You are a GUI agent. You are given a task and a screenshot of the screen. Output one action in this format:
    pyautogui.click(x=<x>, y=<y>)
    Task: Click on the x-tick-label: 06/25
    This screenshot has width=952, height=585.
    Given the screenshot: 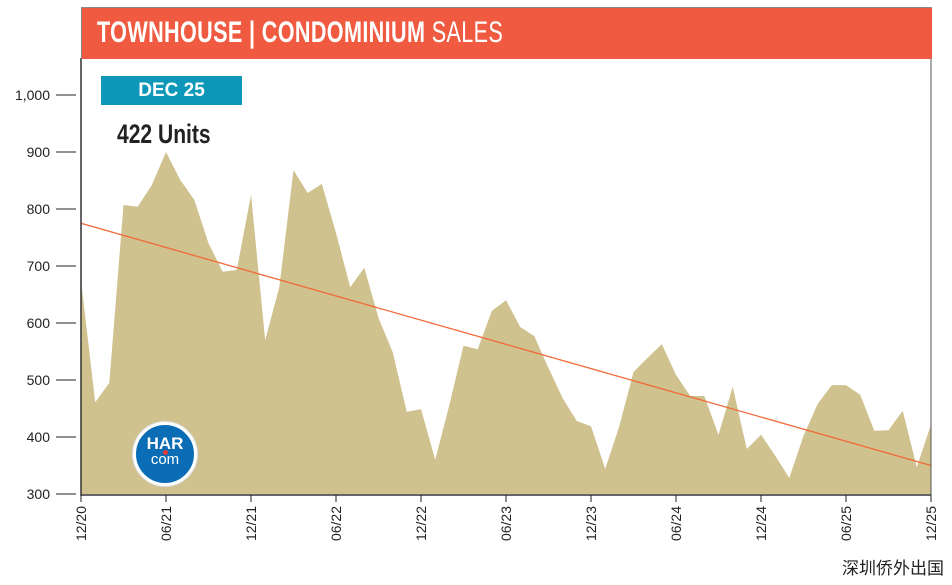 What is the action you would take?
    pyautogui.click(x=846, y=523)
    